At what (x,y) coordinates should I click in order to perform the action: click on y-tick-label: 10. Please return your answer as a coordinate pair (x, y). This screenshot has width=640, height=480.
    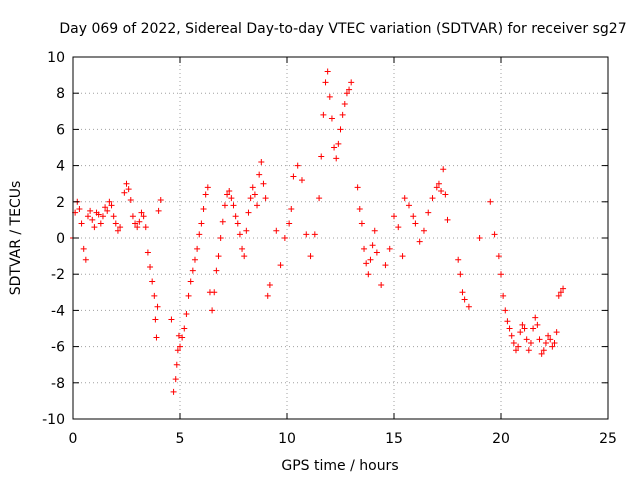
    Looking at the image, I should click on (56, 58).